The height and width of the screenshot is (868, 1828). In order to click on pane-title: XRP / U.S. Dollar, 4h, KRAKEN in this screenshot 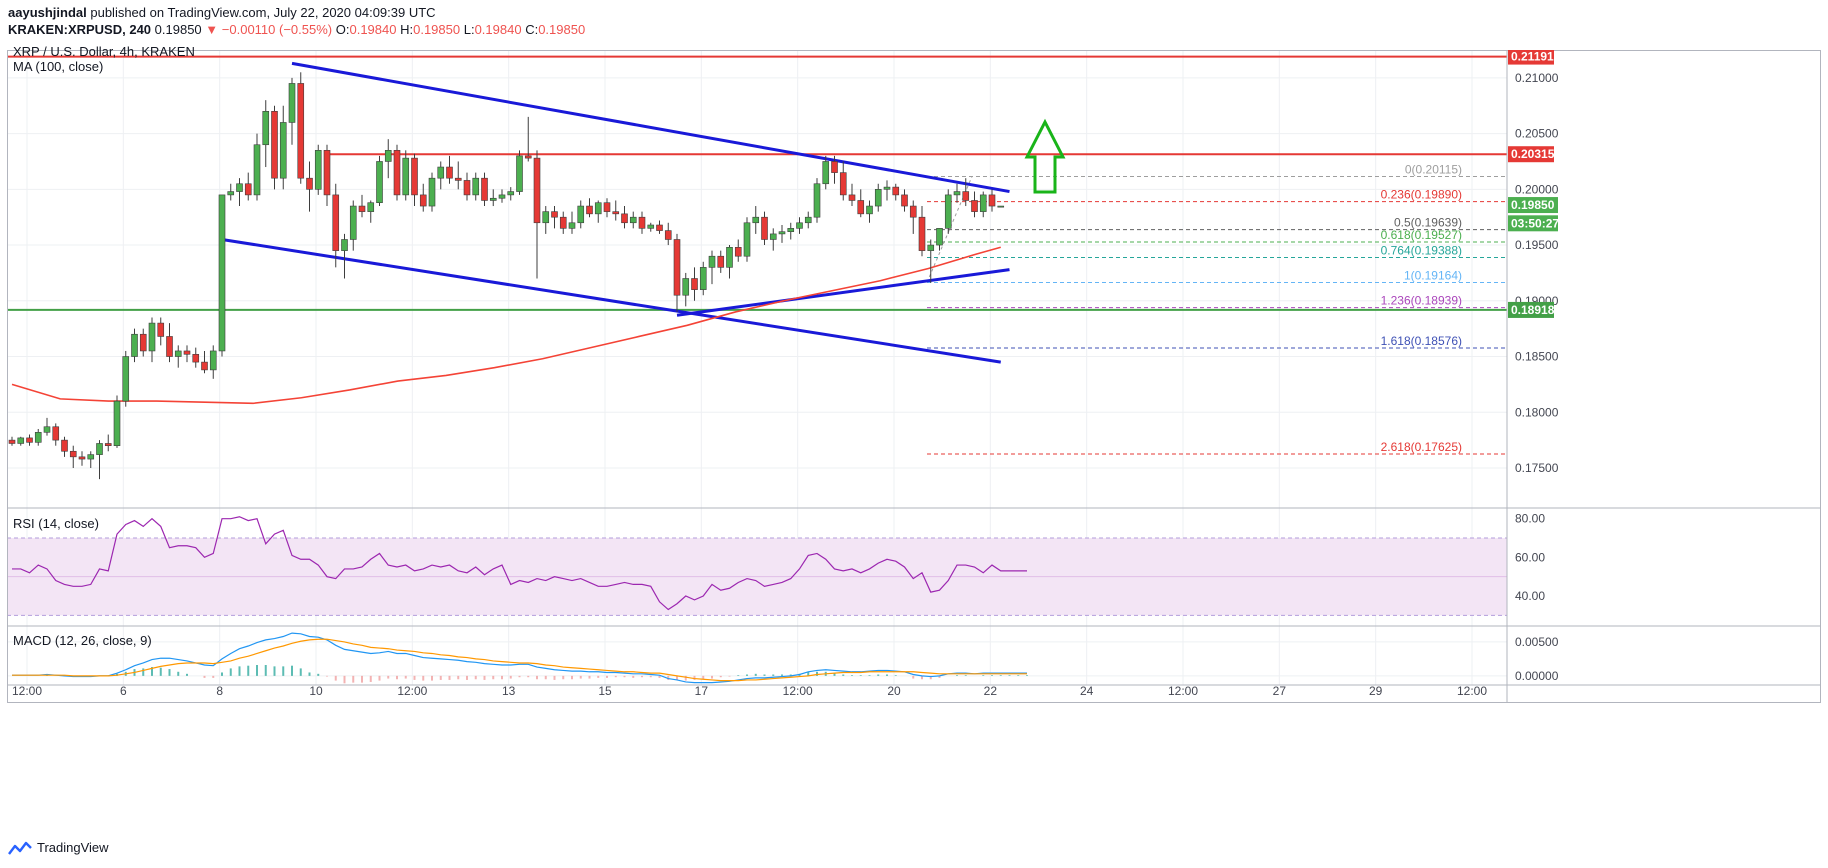, I will do `click(104, 51)`.